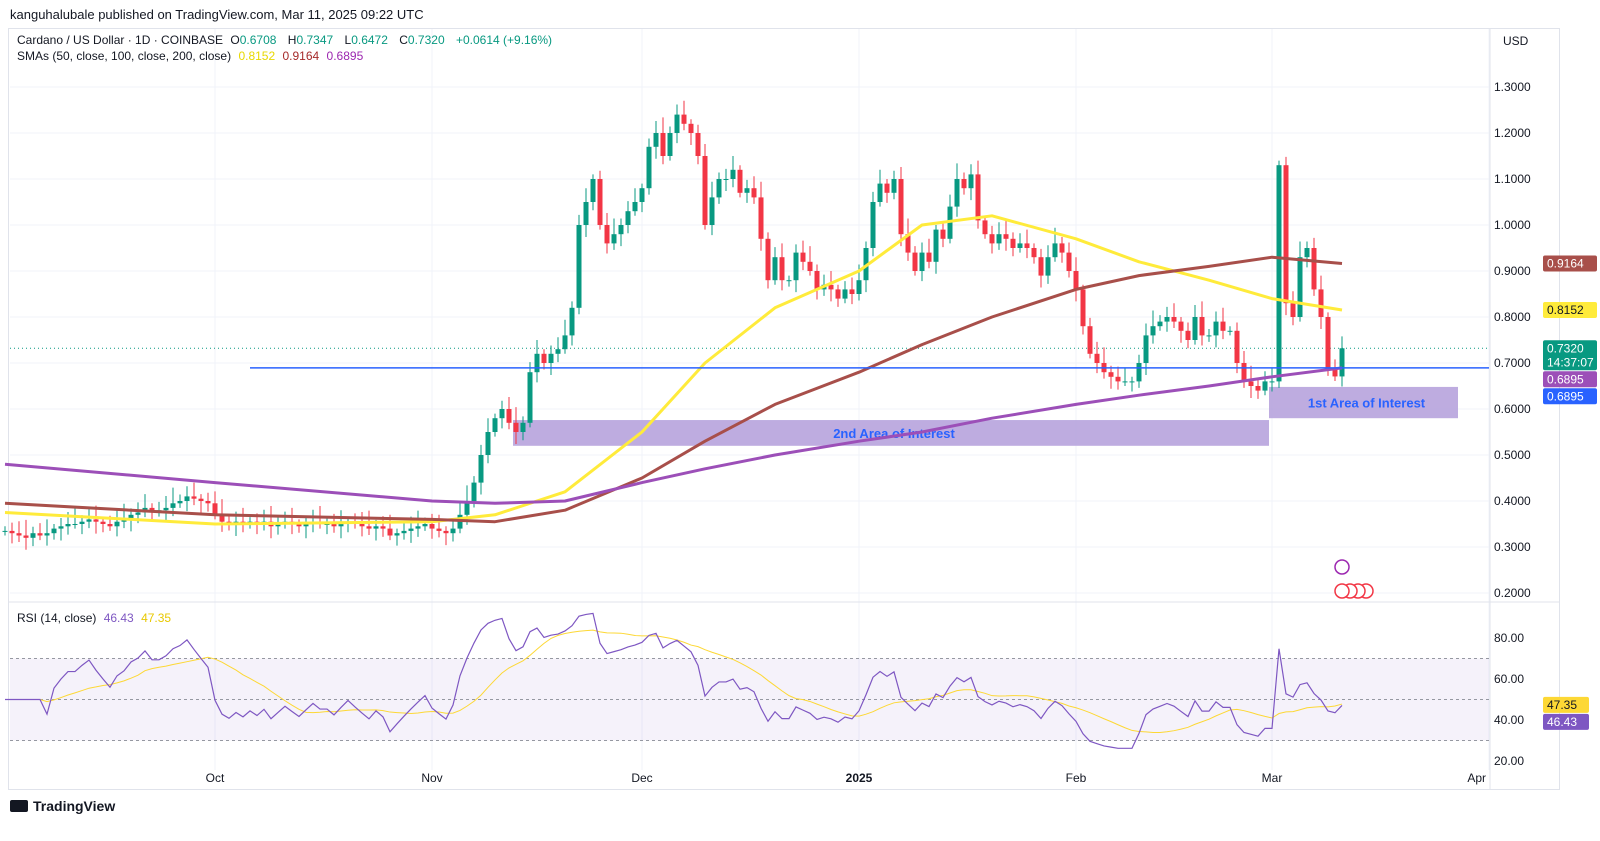 The image size is (1600, 841). I want to click on currency-label: USD, so click(1516, 41).